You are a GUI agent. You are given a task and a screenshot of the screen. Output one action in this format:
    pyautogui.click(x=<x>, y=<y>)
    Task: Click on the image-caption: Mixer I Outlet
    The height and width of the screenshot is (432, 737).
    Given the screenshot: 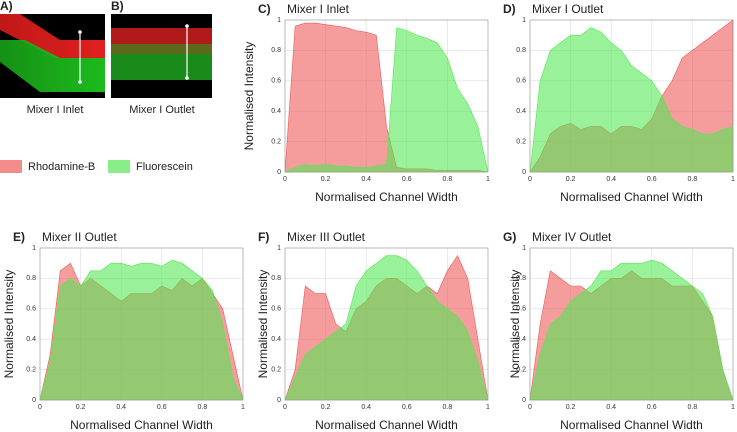 What is the action you would take?
    pyautogui.click(x=161, y=110)
    